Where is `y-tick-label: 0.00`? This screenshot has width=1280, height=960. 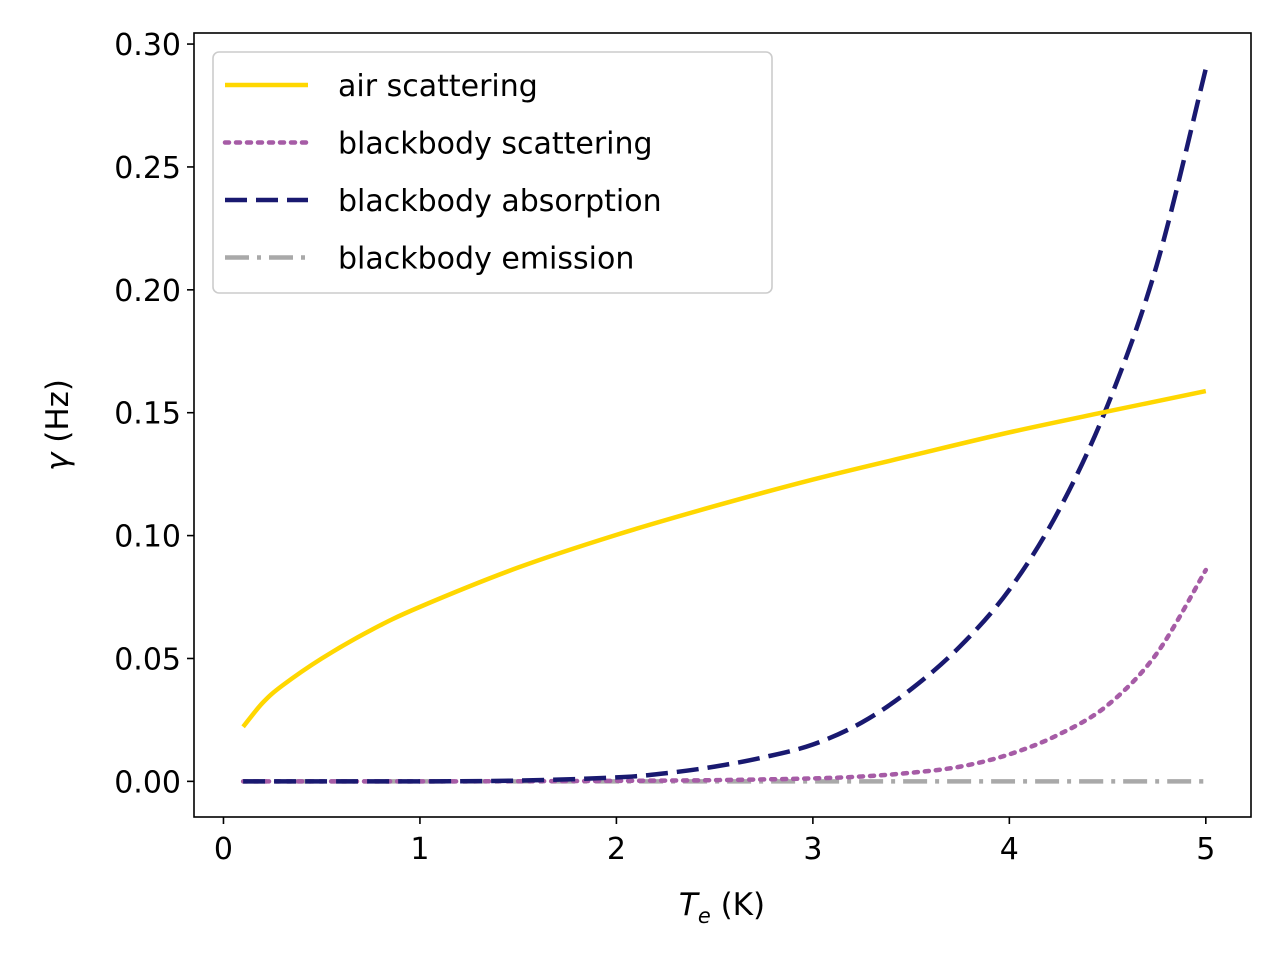
y-tick-label: 0.00 is located at coordinates (147, 782).